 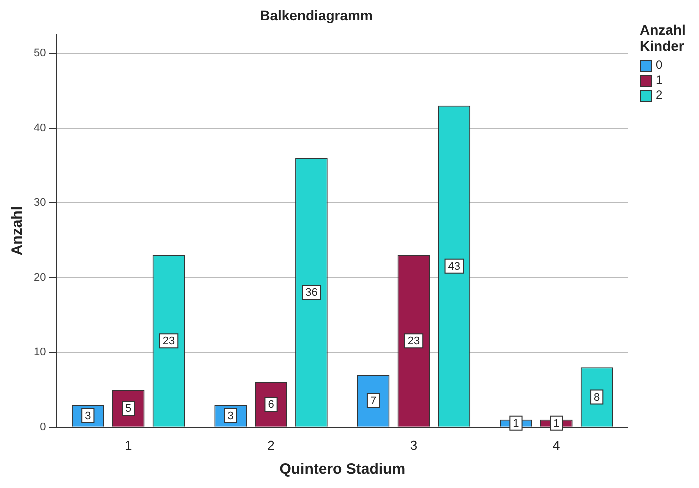 What do you see at coordinates (40, 352) in the screenshot?
I see `y-tick-label: 10` at bounding box center [40, 352].